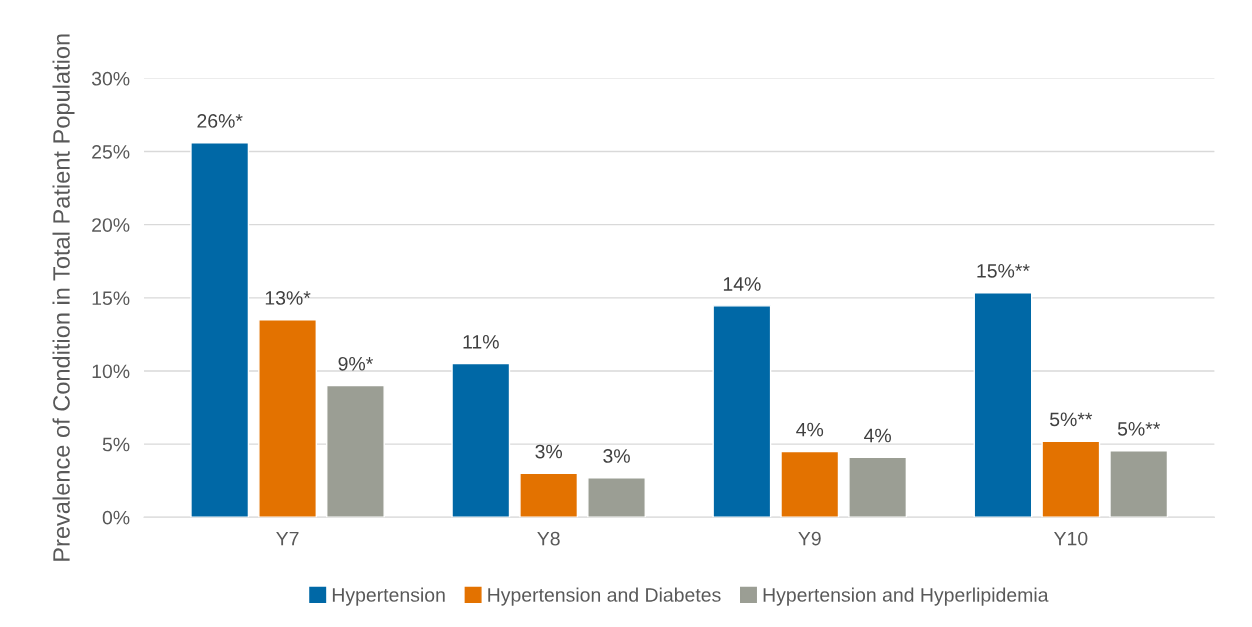 This screenshot has width=1252, height=627. I want to click on y-tick-label: 5%, so click(116, 444).